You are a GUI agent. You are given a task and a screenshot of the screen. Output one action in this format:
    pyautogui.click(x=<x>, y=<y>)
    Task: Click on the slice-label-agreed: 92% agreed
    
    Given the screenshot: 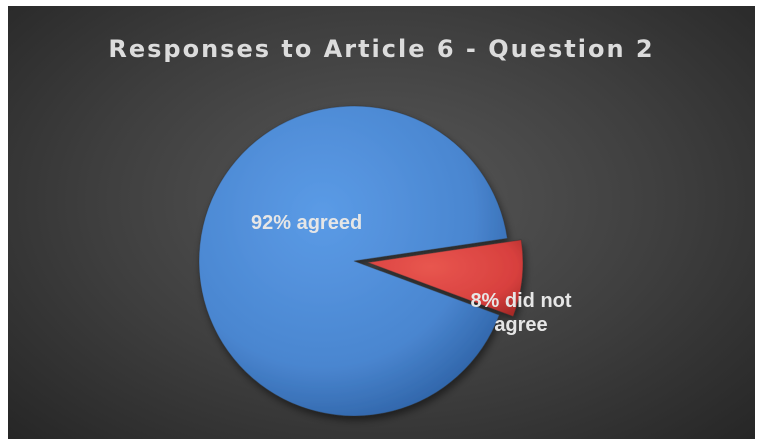 What is the action you would take?
    pyautogui.click(x=306, y=223)
    